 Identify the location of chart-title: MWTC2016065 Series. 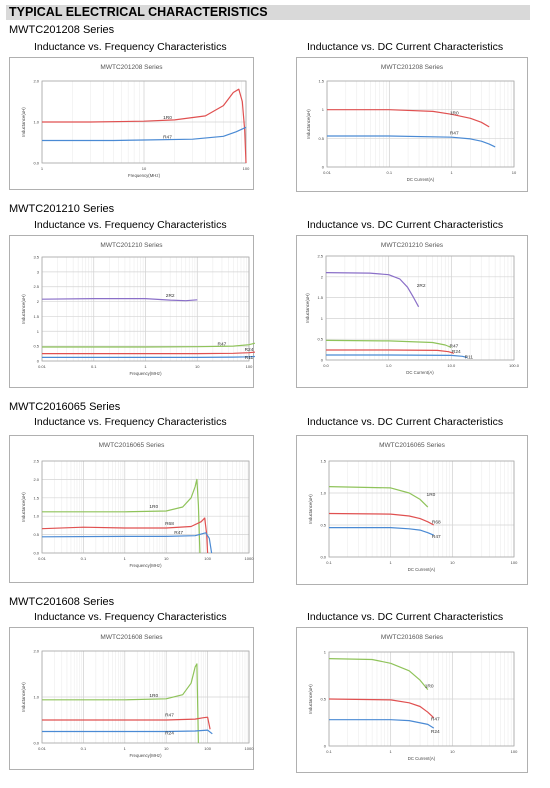
(132, 445).